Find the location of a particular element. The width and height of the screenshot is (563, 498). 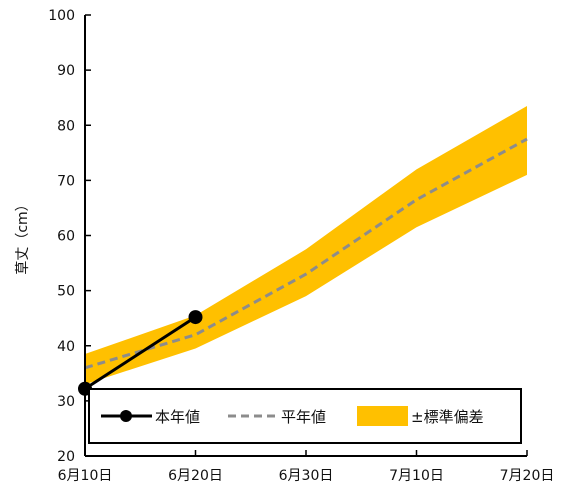

y-axis-title: 草丈（cm） is located at coordinates (23, 235).